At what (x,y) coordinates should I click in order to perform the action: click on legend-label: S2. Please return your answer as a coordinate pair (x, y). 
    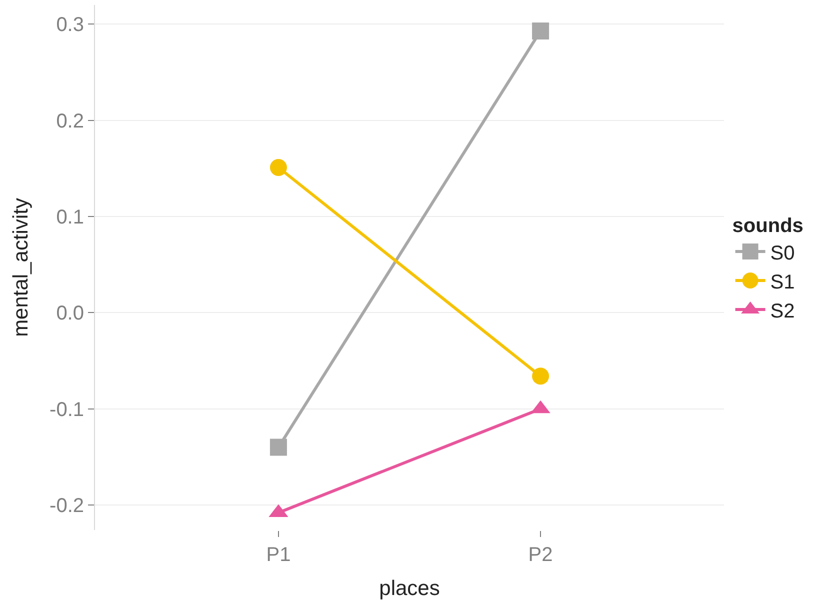
    Looking at the image, I should click on (782, 311).